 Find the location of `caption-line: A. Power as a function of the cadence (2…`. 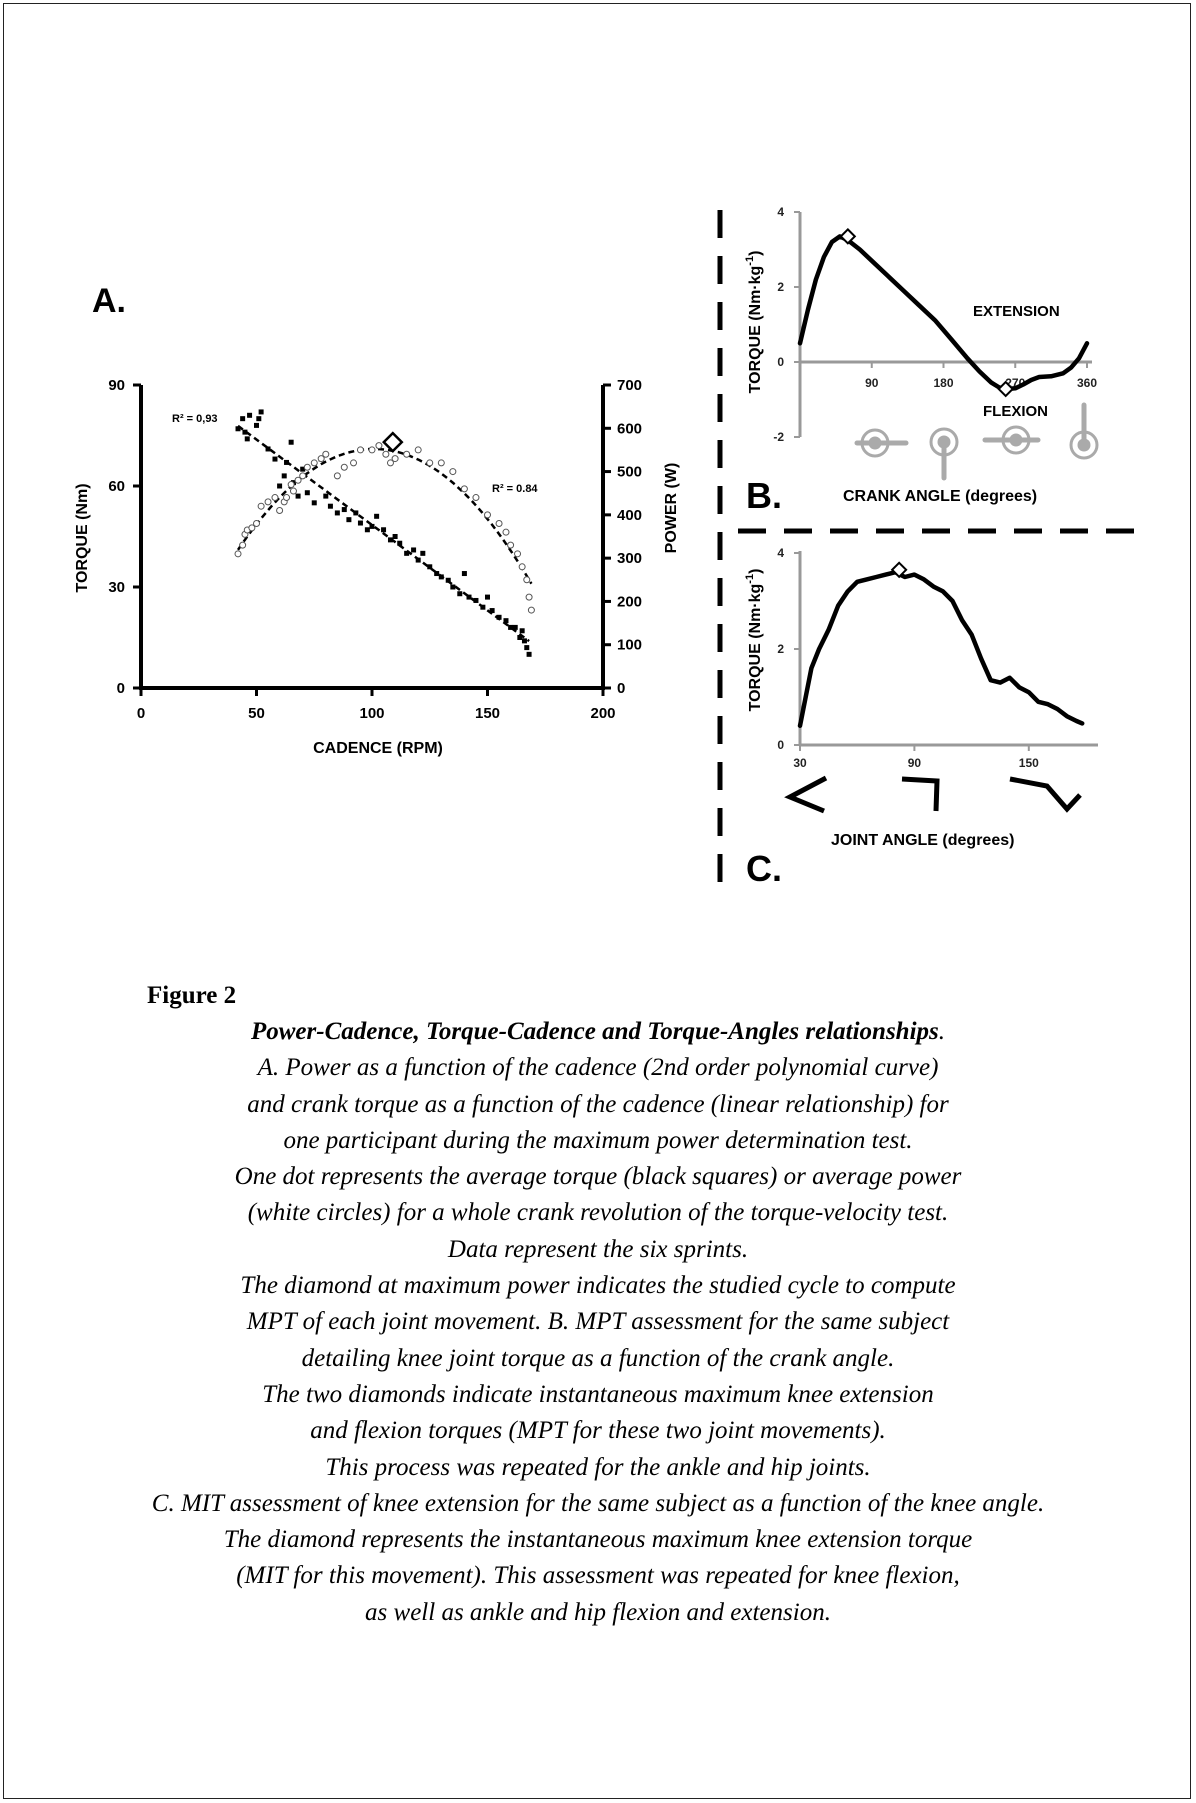

caption-line: A. Power as a function of the cadence (2… is located at coordinates (598, 1068).